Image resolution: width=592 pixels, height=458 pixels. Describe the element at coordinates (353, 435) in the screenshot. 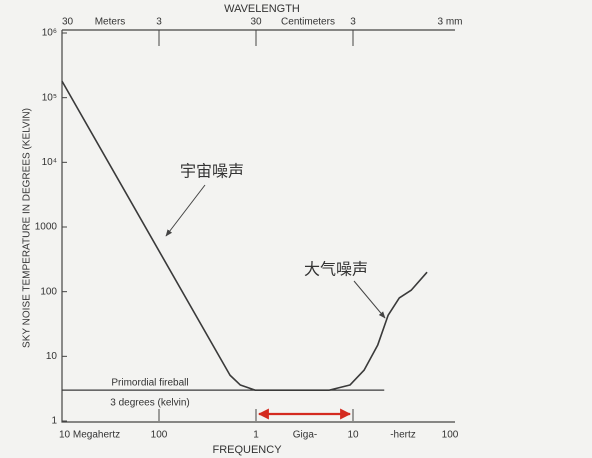

I see `x-tick-label: 10` at that location.